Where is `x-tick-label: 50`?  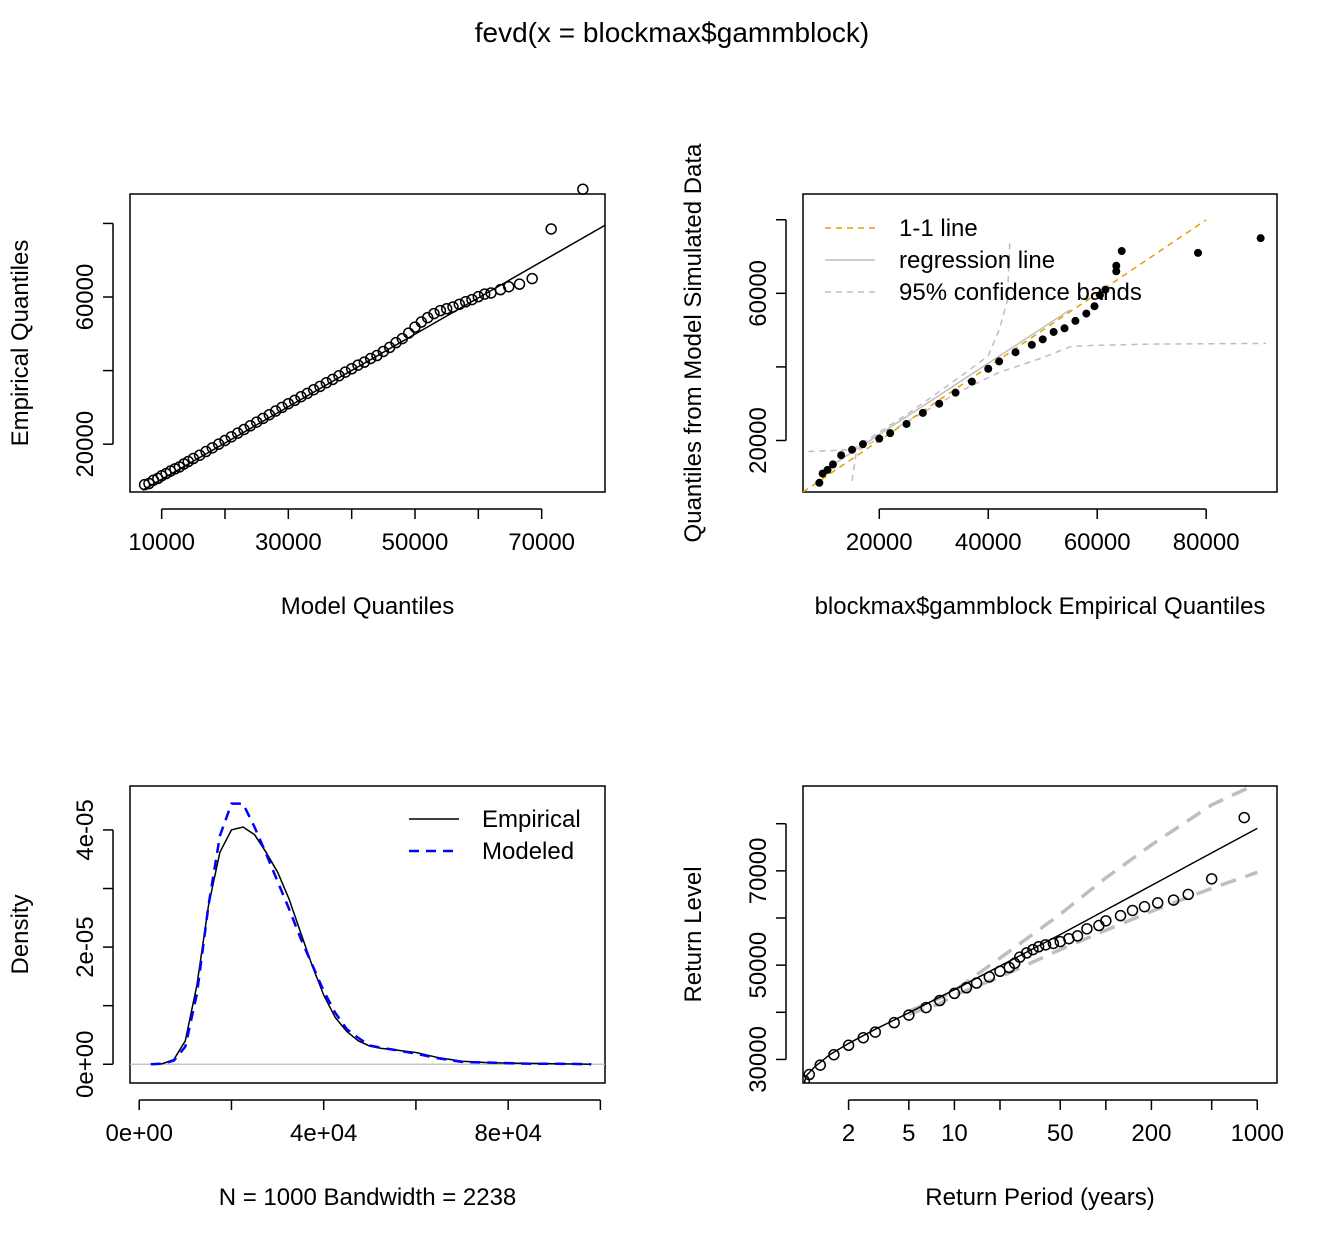 x-tick-label: 50 is located at coordinates (1060, 1133).